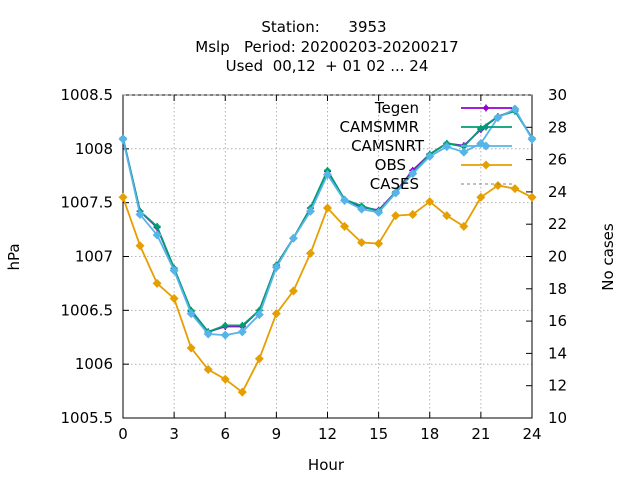 This screenshot has height=480, width=640. What do you see at coordinates (394, 184) in the screenshot?
I see `legend-label: CASES` at bounding box center [394, 184].